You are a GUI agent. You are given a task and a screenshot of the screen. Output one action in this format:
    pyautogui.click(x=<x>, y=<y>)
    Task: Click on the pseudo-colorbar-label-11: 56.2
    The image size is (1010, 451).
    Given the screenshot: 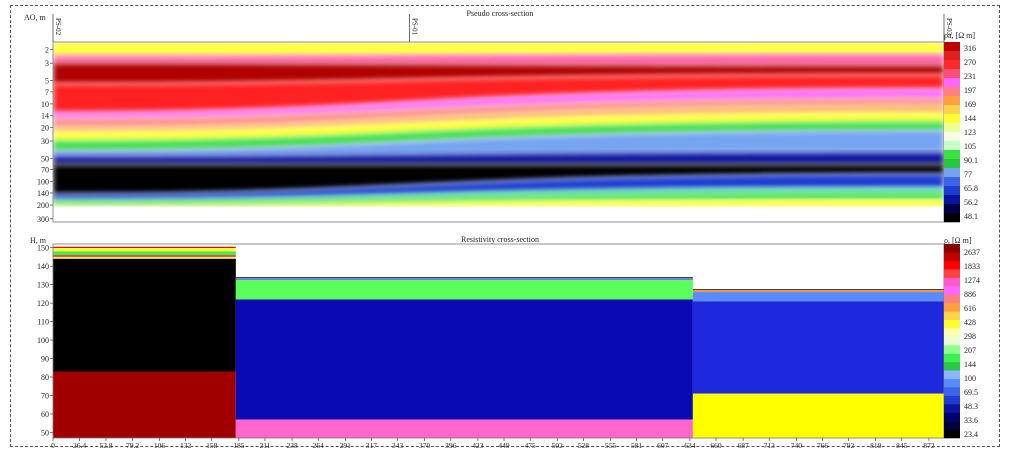 What is the action you would take?
    pyautogui.click(x=971, y=202)
    